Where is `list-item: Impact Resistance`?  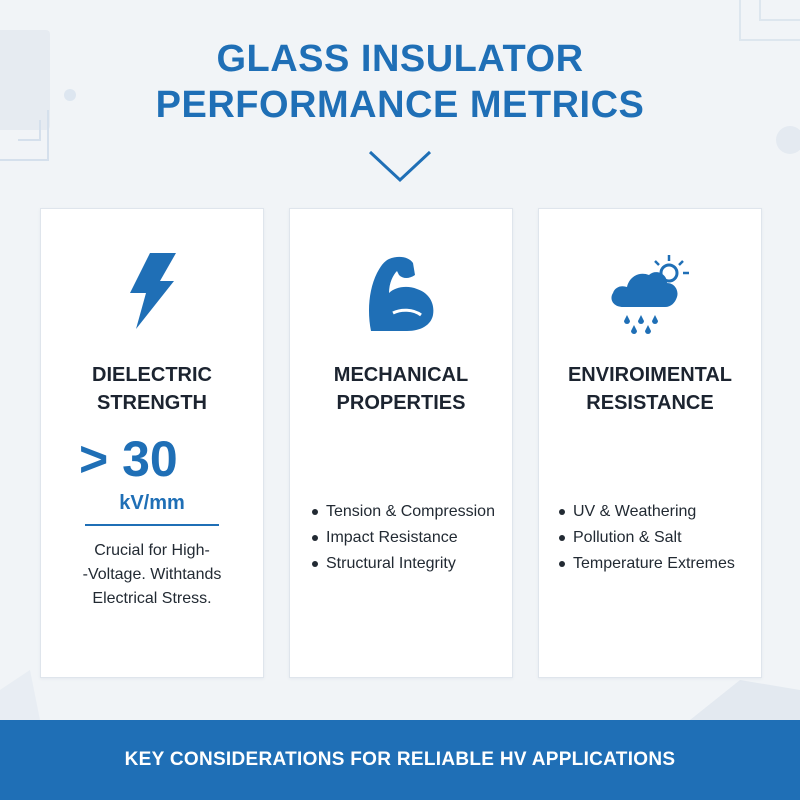 list-item: Impact Resistance is located at coordinates (412, 538).